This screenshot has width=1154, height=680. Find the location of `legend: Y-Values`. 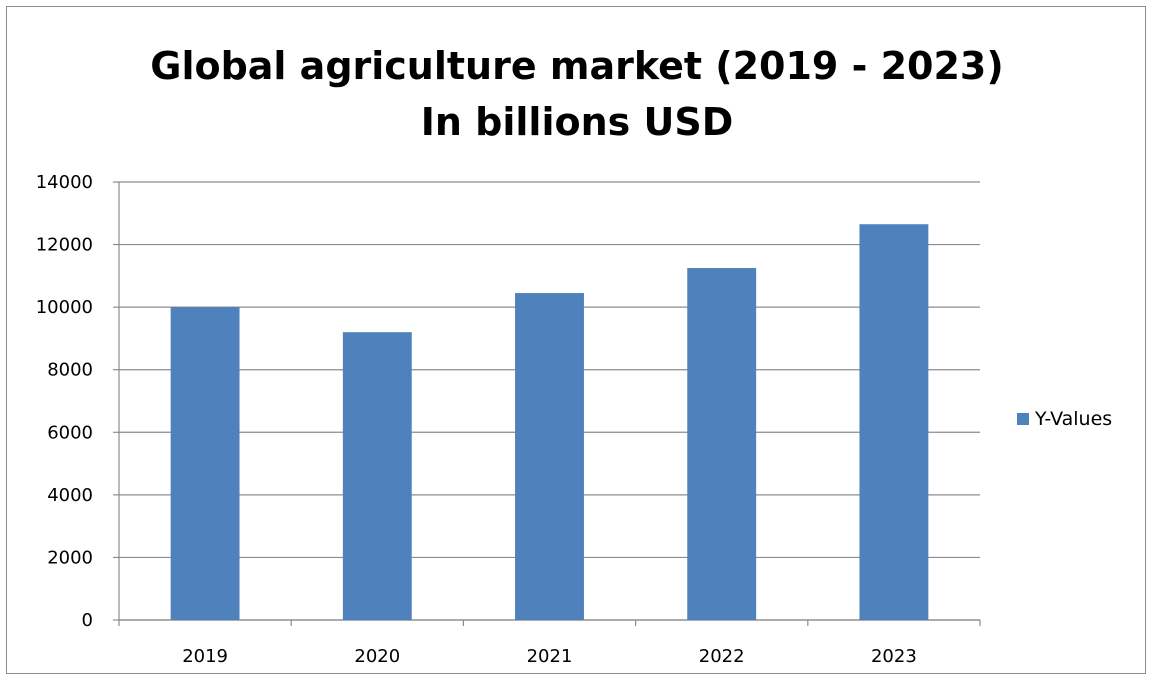

legend: Y-Values is located at coordinates (1064, 419).